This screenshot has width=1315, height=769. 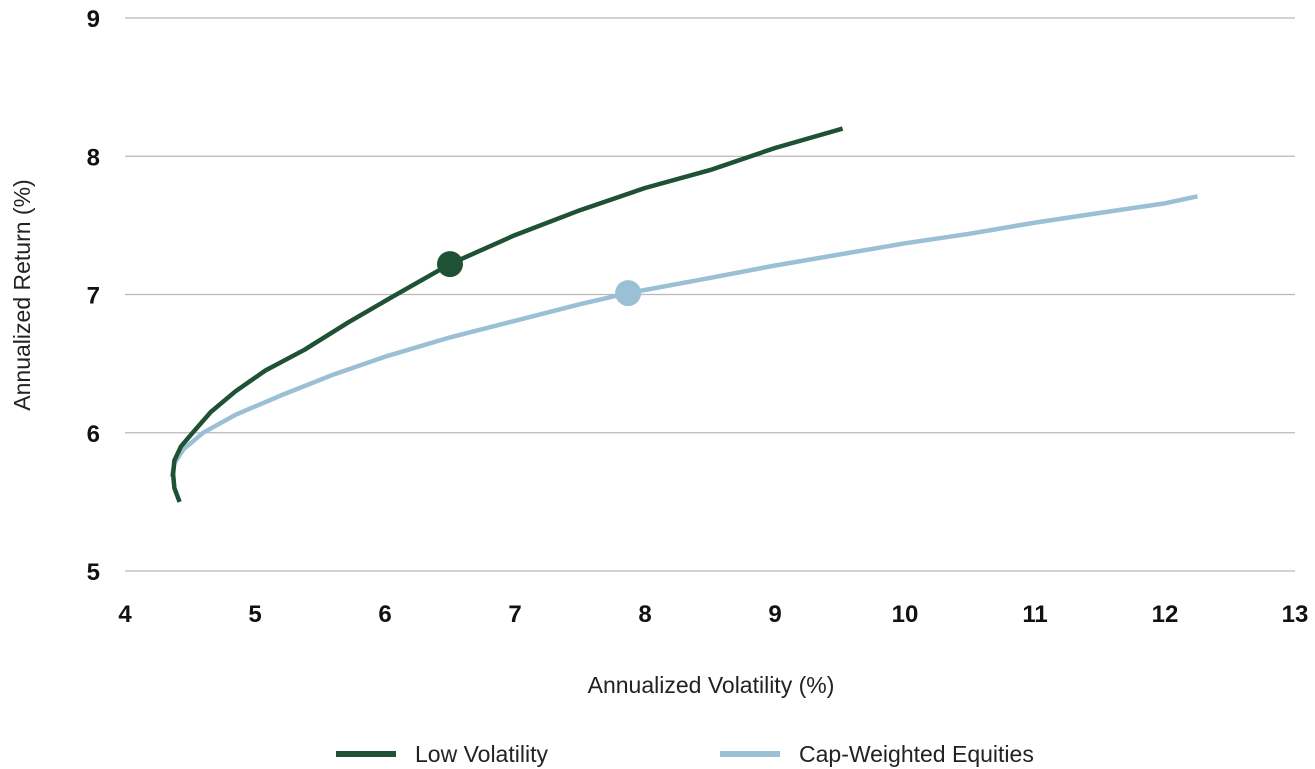 What do you see at coordinates (916, 754) in the screenshot?
I see `legend-label-cap-weighted-equities: Cap-Weighted Equities` at bounding box center [916, 754].